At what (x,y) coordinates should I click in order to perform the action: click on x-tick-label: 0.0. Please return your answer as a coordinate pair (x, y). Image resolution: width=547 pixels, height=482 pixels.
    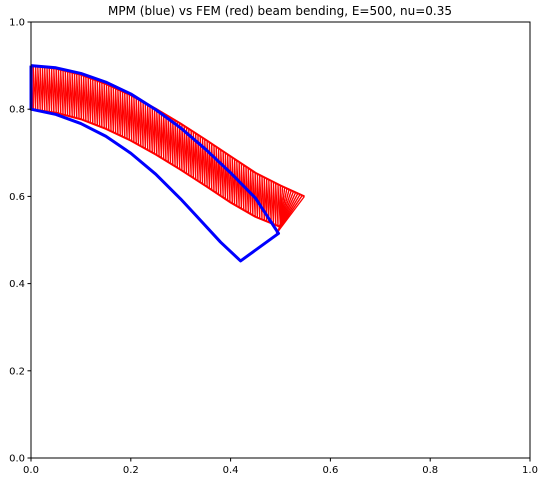
    Looking at the image, I should click on (31, 470).